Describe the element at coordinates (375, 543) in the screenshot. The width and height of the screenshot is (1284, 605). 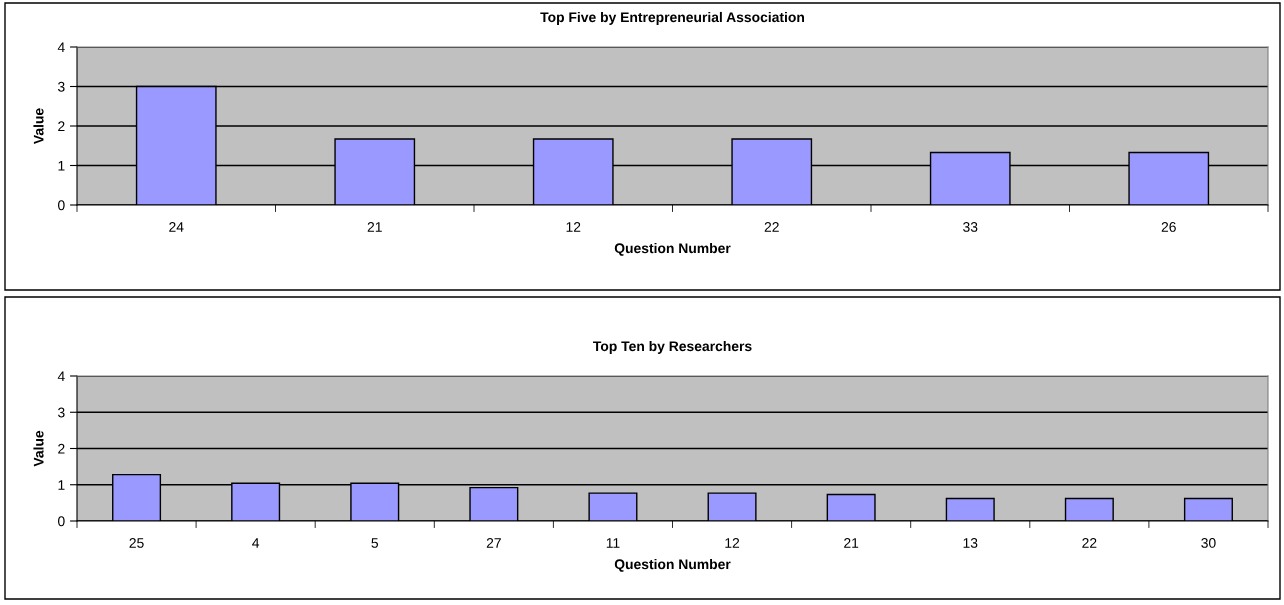
I see `x-tick-label: 5` at that location.